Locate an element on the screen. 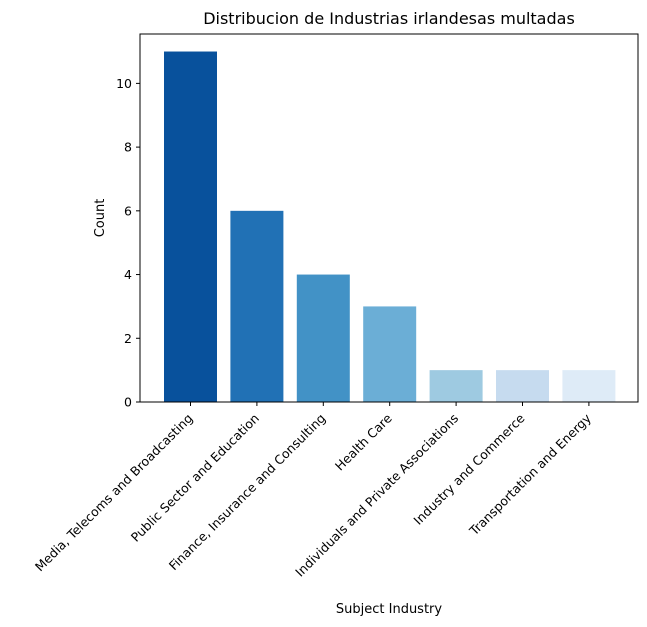 Image resolution: width=647 pixels, height=627 pixels. y-tick-label: 0 is located at coordinates (128, 402).